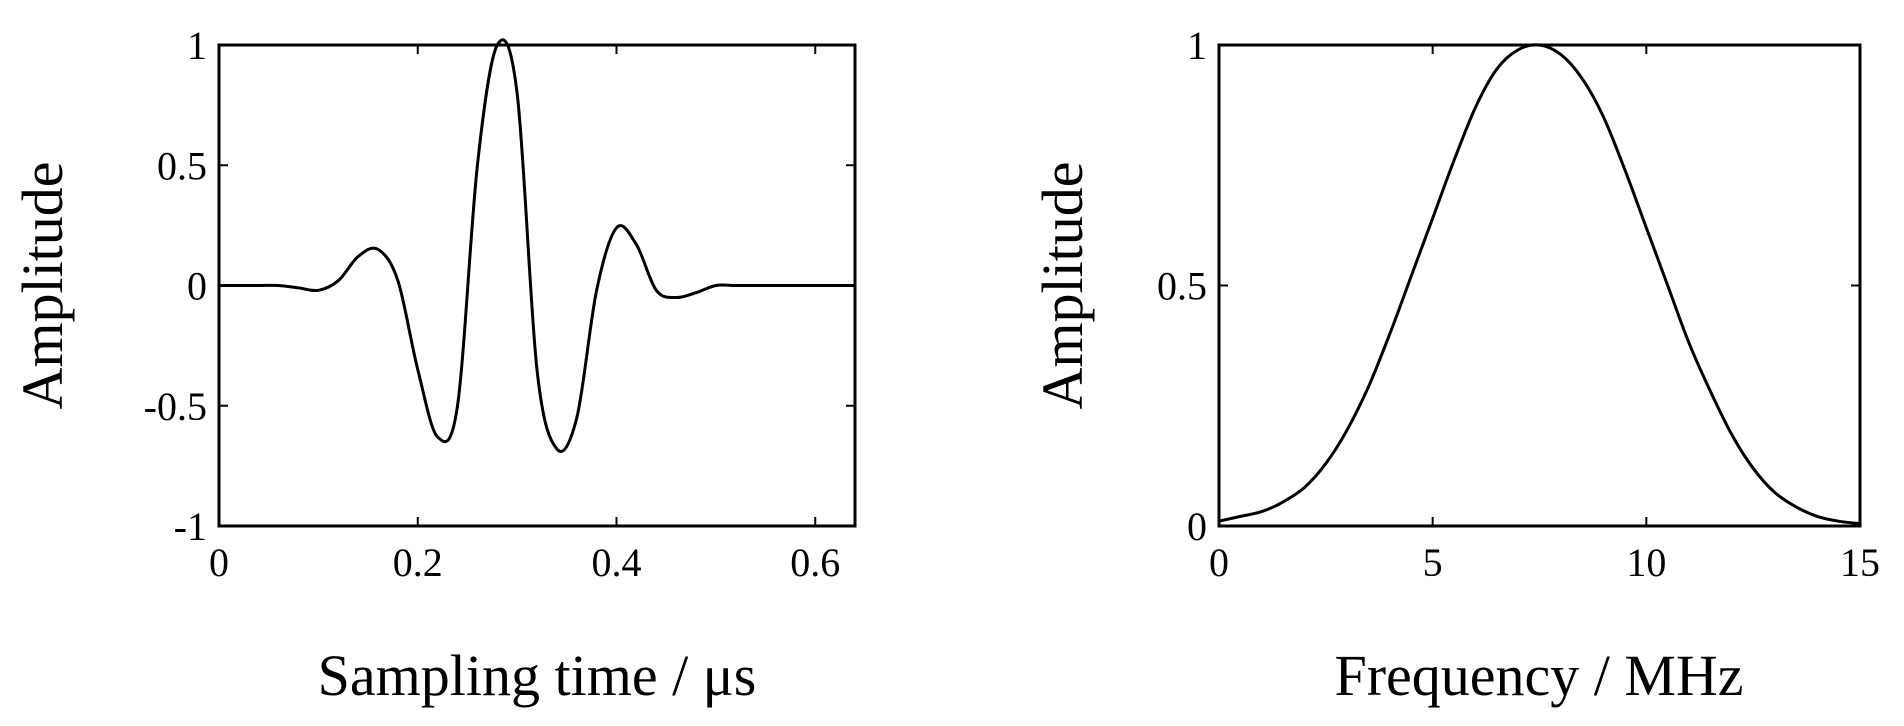 The image size is (1904, 726). What do you see at coordinates (537, 675) in the screenshot?
I see `time-x-axis-label: Sampling time / μs` at bounding box center [537, 675].